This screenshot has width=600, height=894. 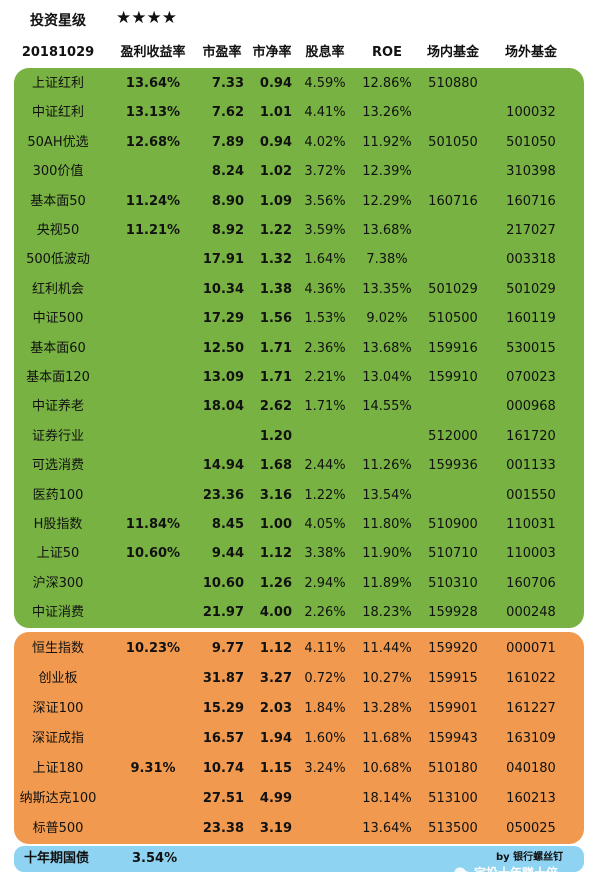 What do you see at coordinates (58, 172) in the screenshot?
I see `index-name: 300价值` at bounding box center [58, 172].